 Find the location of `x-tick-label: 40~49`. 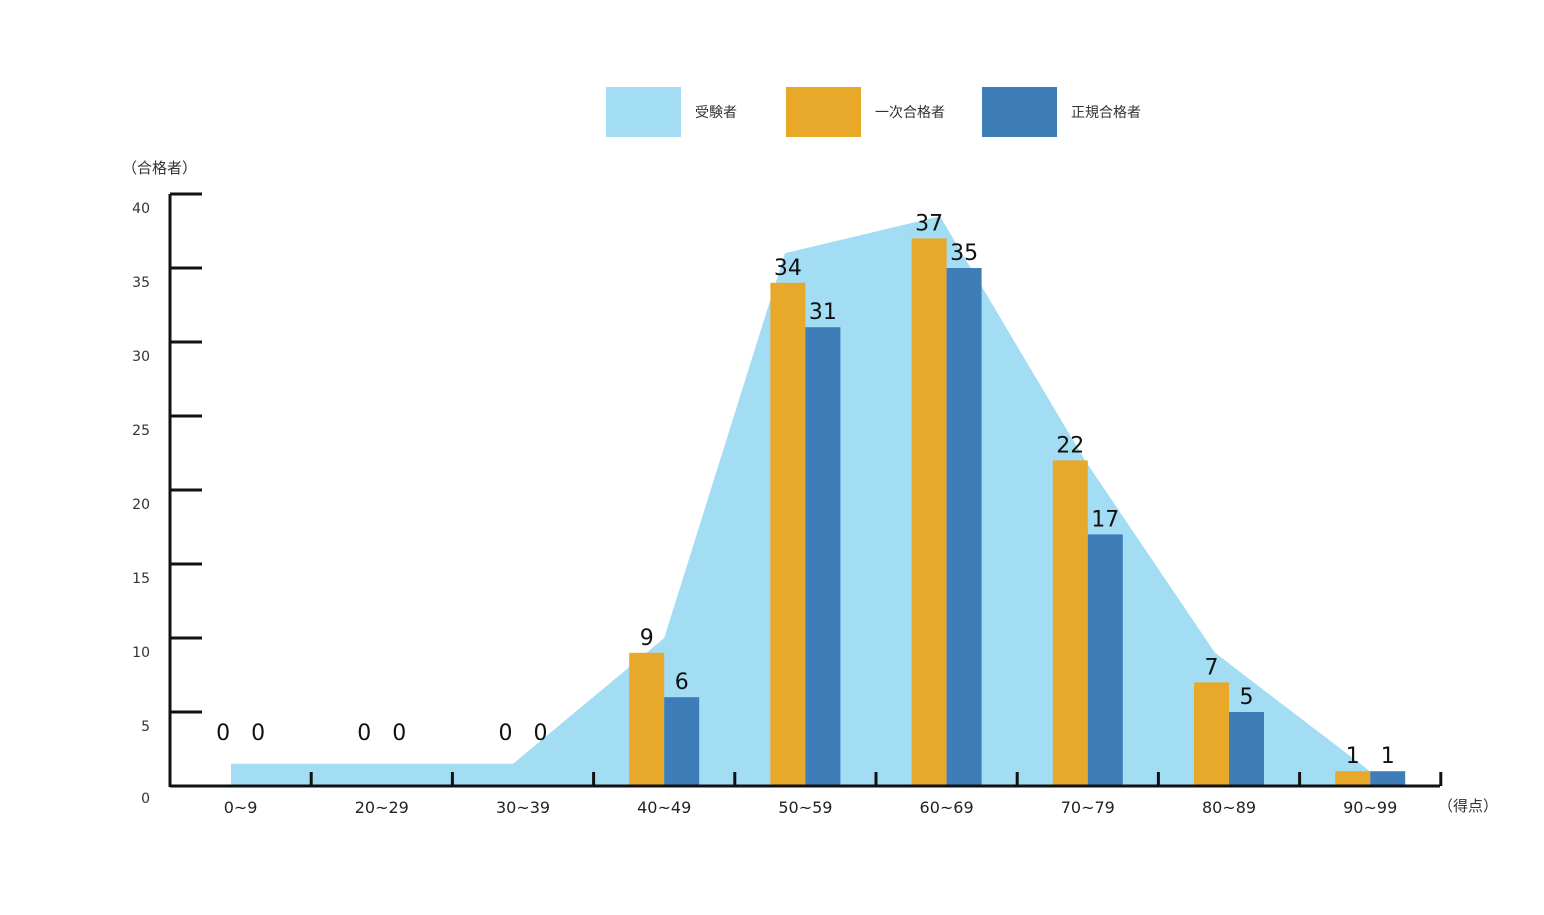

x-tick-label: 40~49 is located at coordinates (664, 807).